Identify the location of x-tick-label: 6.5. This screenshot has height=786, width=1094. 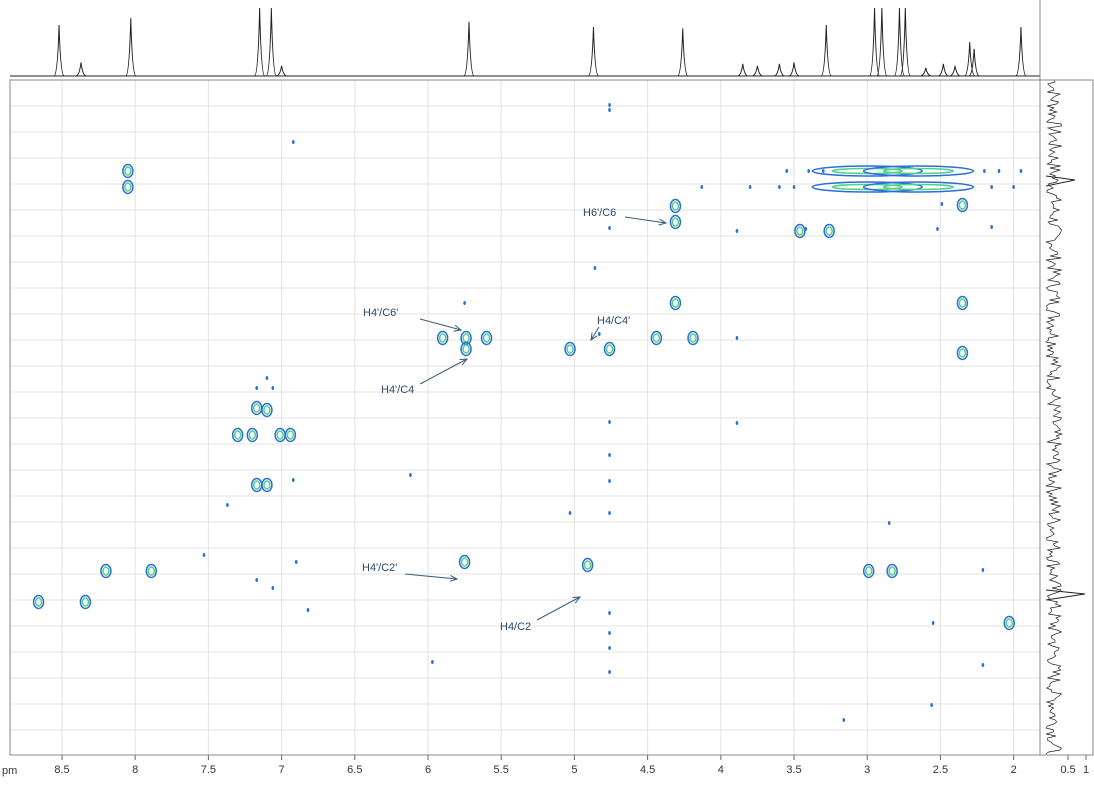
(354, 770).